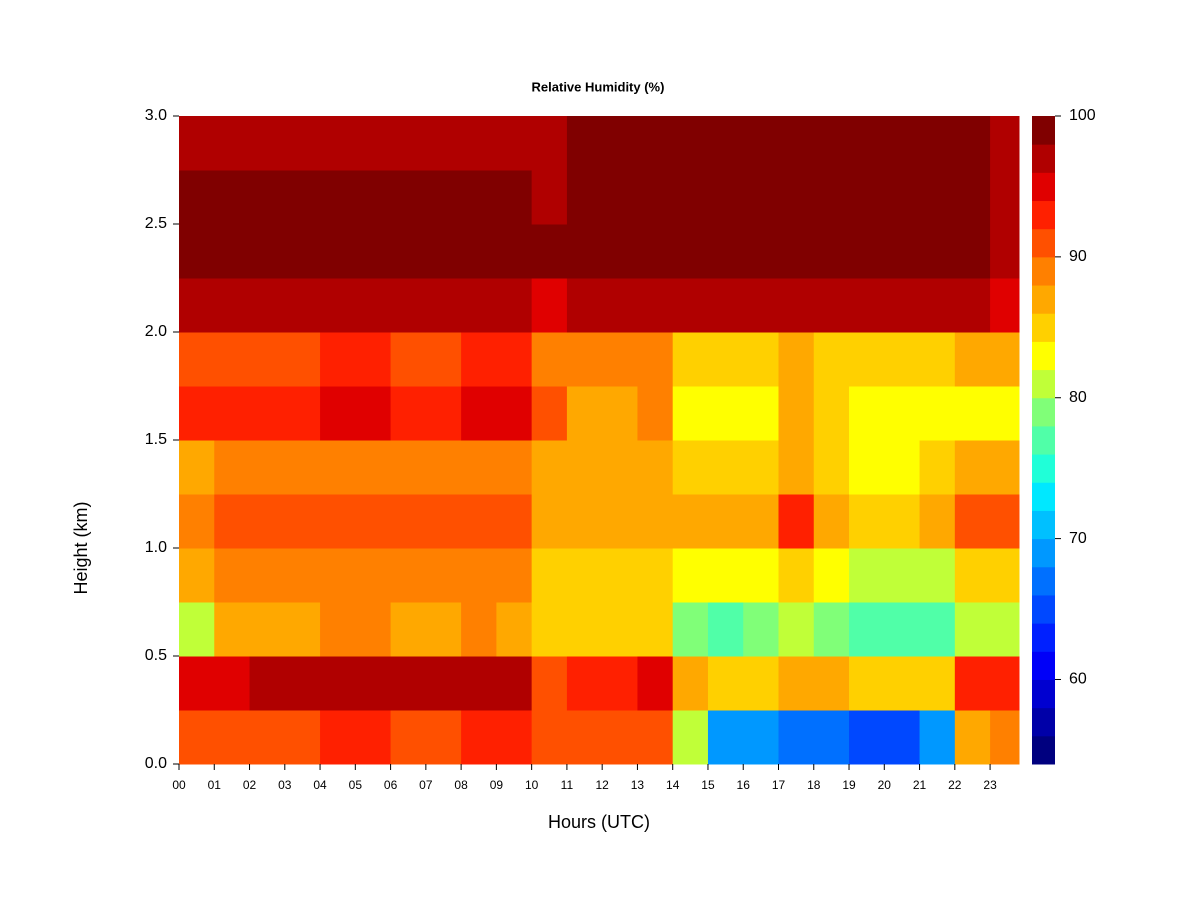  What do you see at coordinates (356, 785) in the screenshot?
I see `x-tick-label: 05` at bounding box center [356, 785].